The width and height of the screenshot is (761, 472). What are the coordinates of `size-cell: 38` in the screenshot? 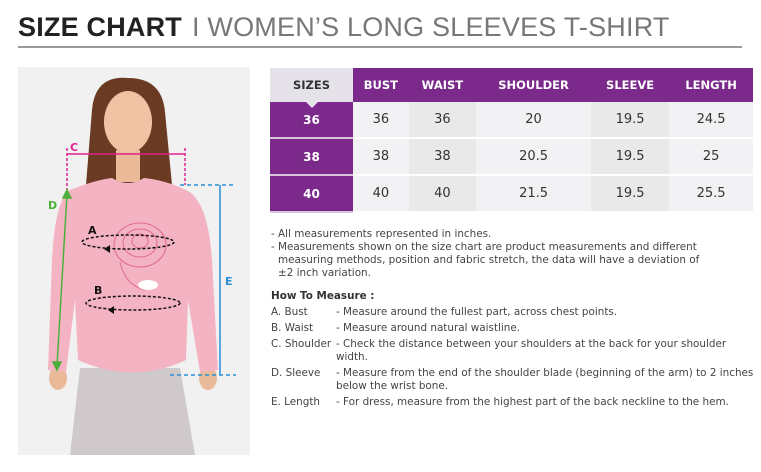 It's located at (311, 157).